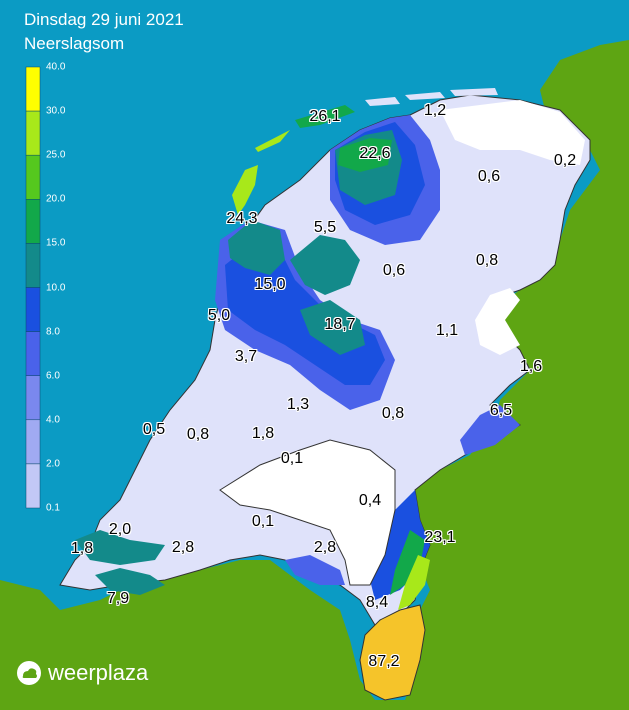  What do you see at coordinates (565, 160) in the screenshot?
I see `precipitation-value: 0,2` at bounding box center [565, 160].